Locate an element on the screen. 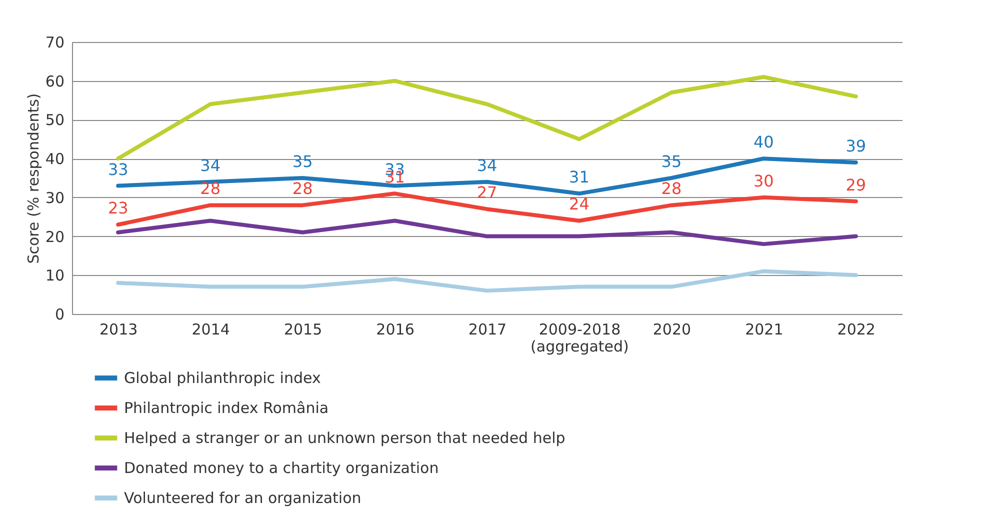 The image size is (1000, 529). x-tick-label: 2015 is located at coordinates (303, 329).